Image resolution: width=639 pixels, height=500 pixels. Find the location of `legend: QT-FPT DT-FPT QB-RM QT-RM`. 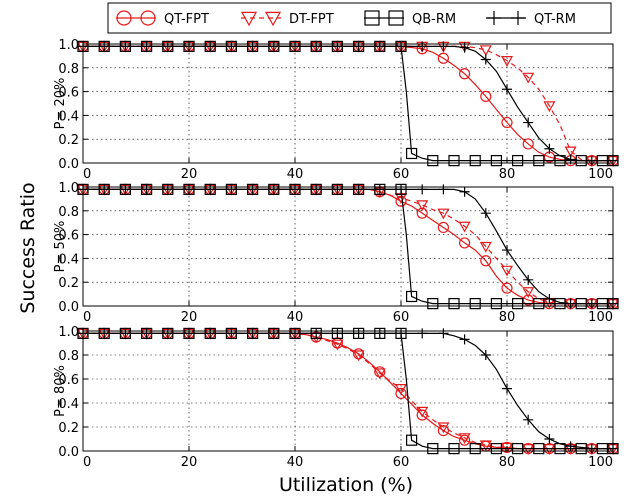

legend: QT-FPT DT-FPT QB-RM QT-RM is located at coordinates (359, 18).